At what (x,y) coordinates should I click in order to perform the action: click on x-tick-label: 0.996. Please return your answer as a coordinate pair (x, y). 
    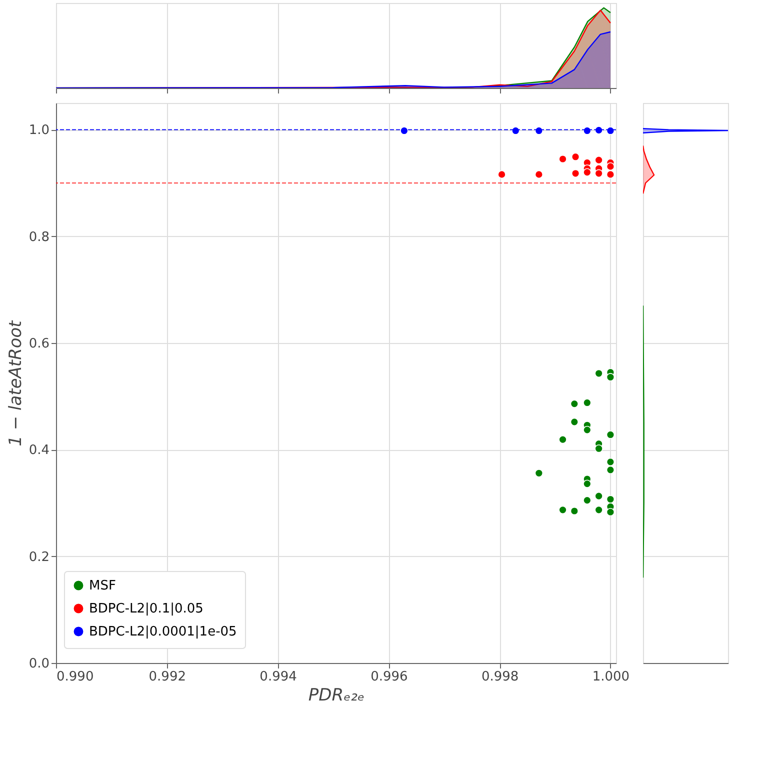
    Looking at the image, I should click on (389, 677).